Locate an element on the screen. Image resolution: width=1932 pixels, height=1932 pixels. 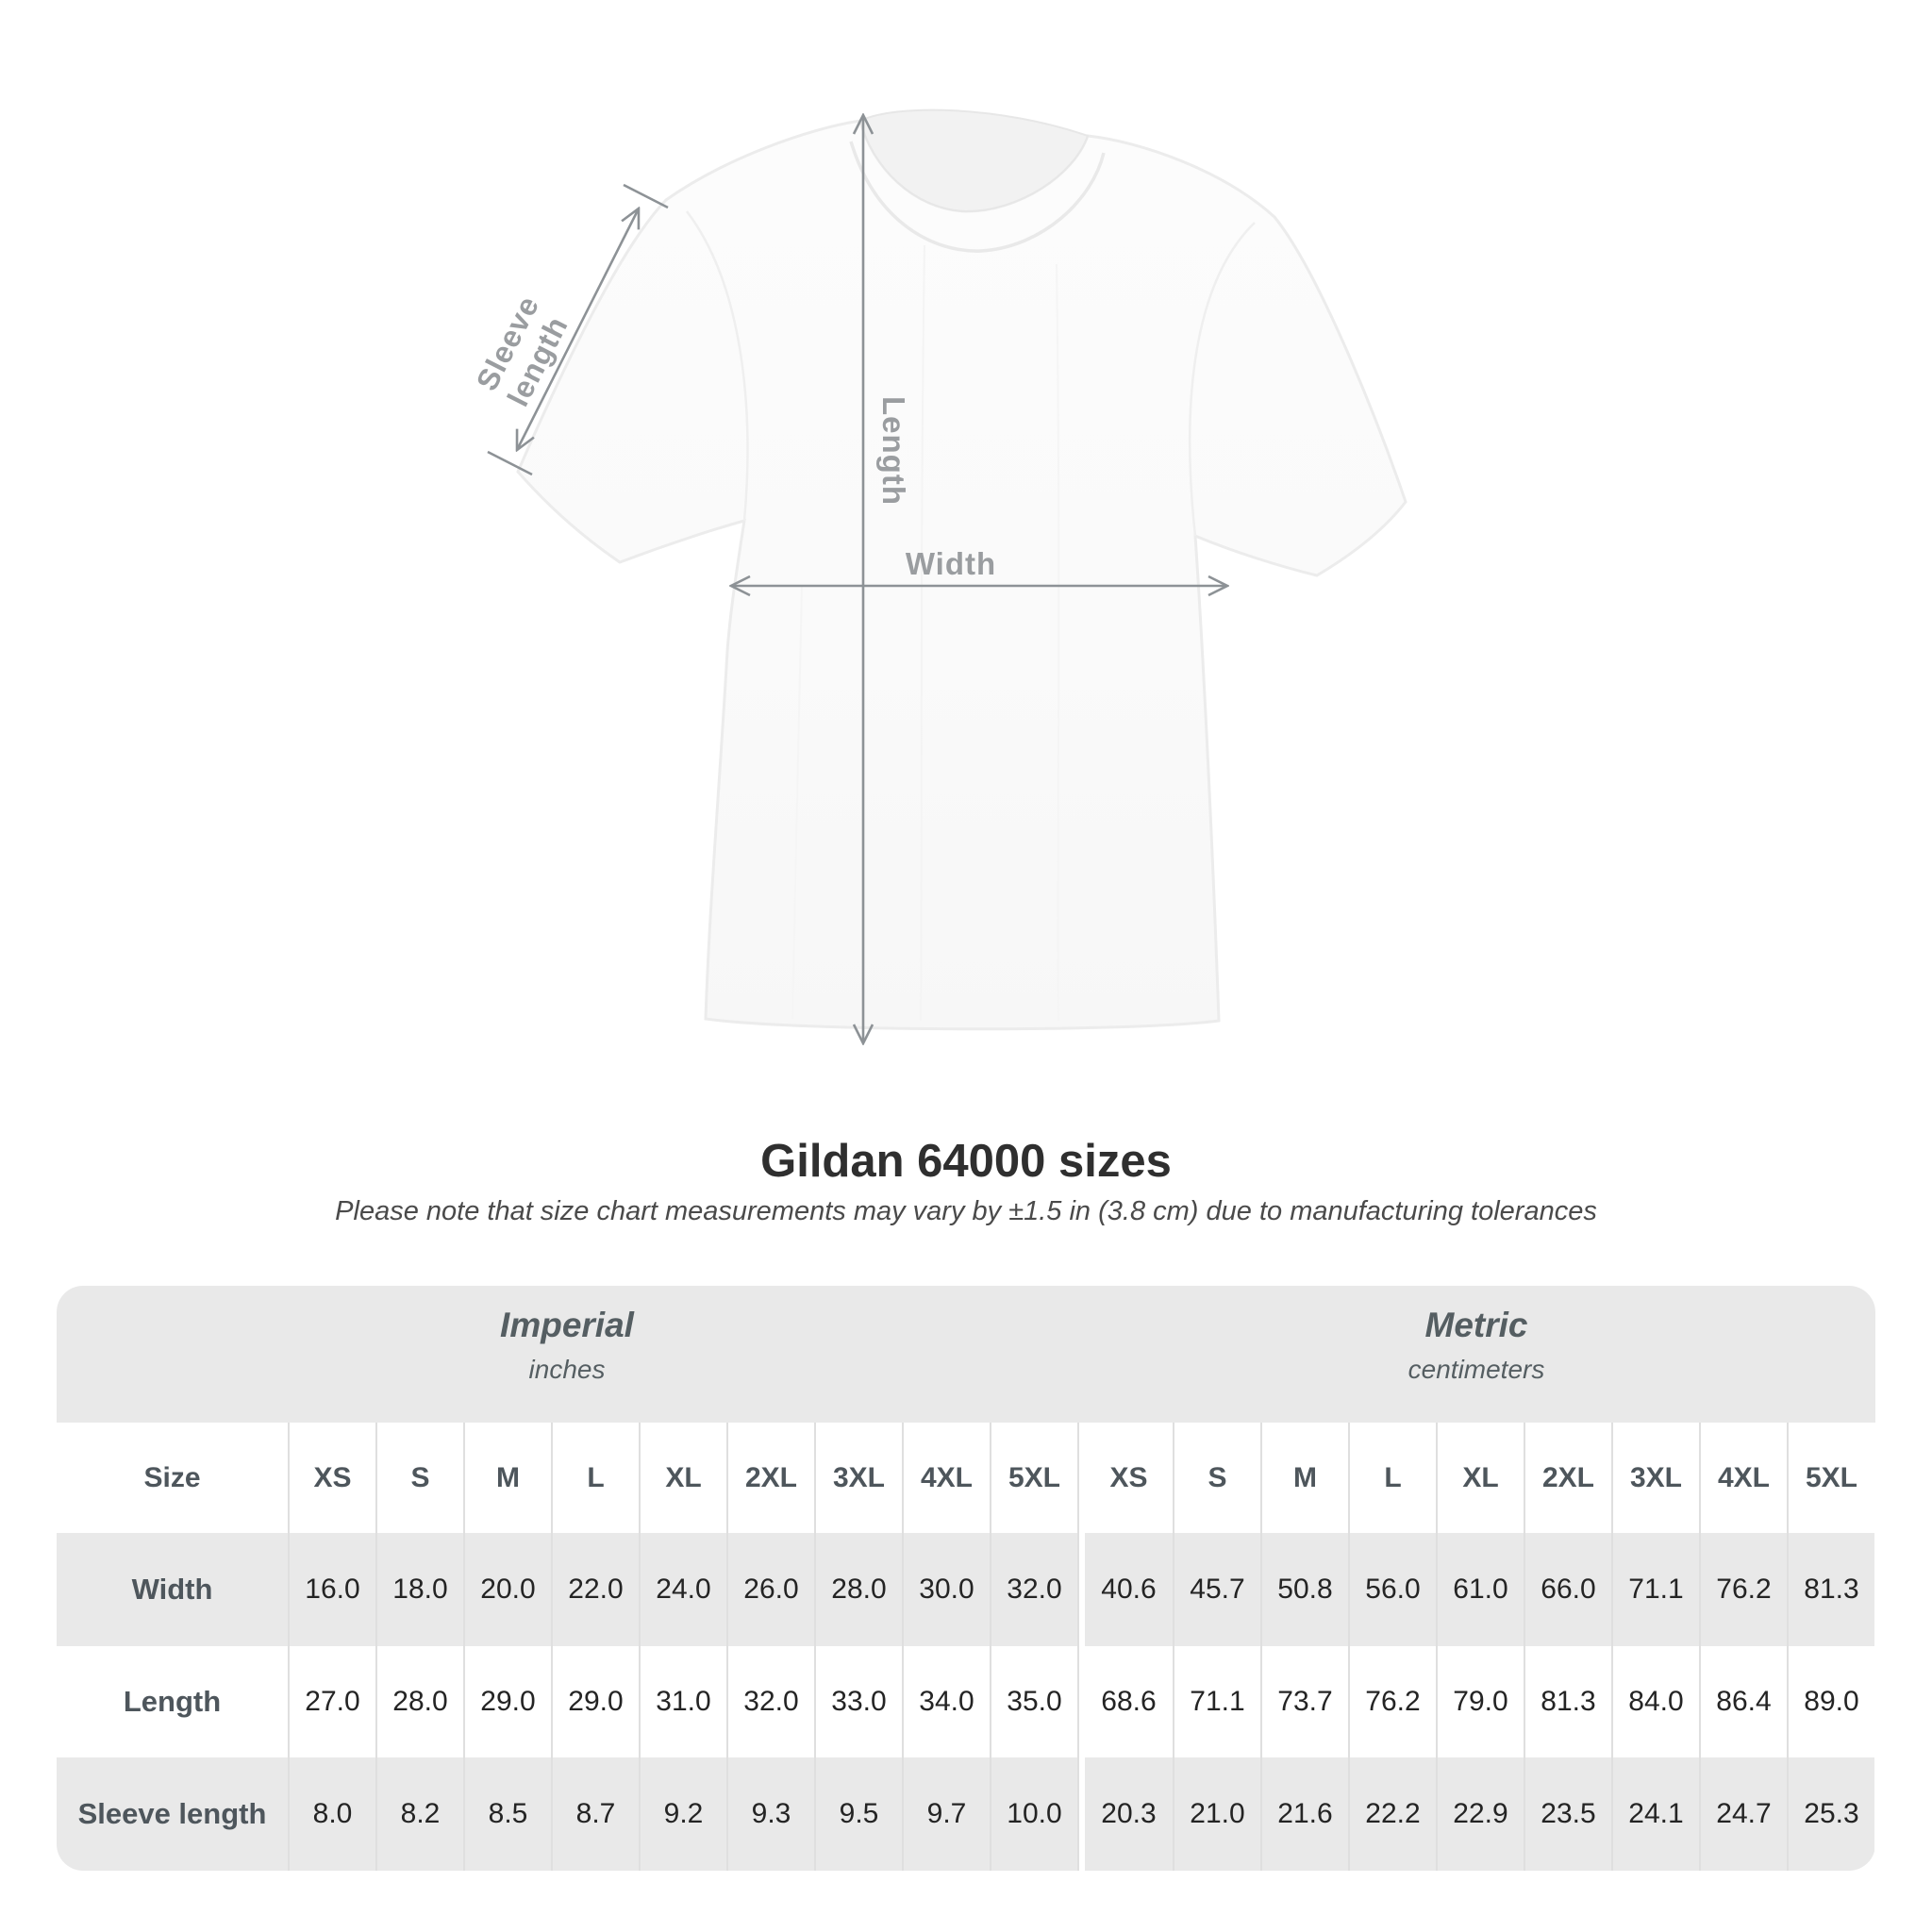
imperial-title: Imperial is located at coordinates (567, 1325).